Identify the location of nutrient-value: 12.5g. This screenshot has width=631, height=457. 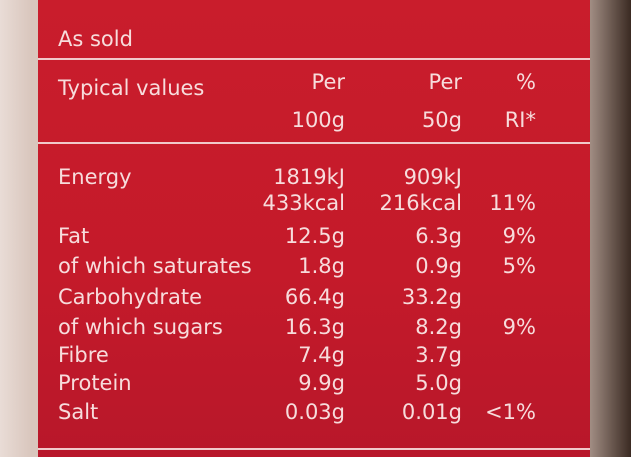
(314, 236).